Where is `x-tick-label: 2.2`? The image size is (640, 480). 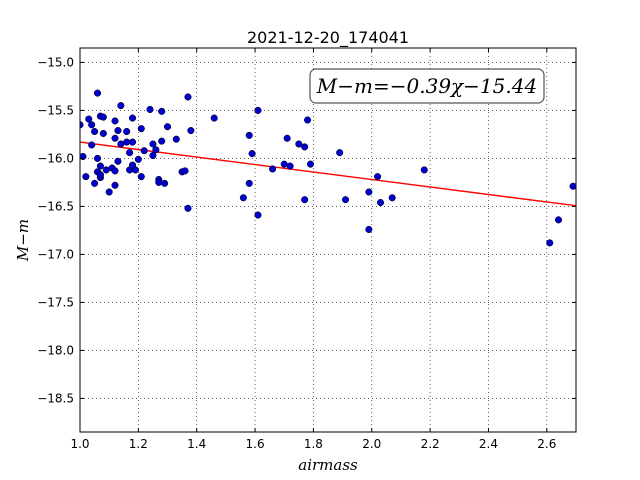
x-tick-label: 2.2 is located at coordinates (430, 444).